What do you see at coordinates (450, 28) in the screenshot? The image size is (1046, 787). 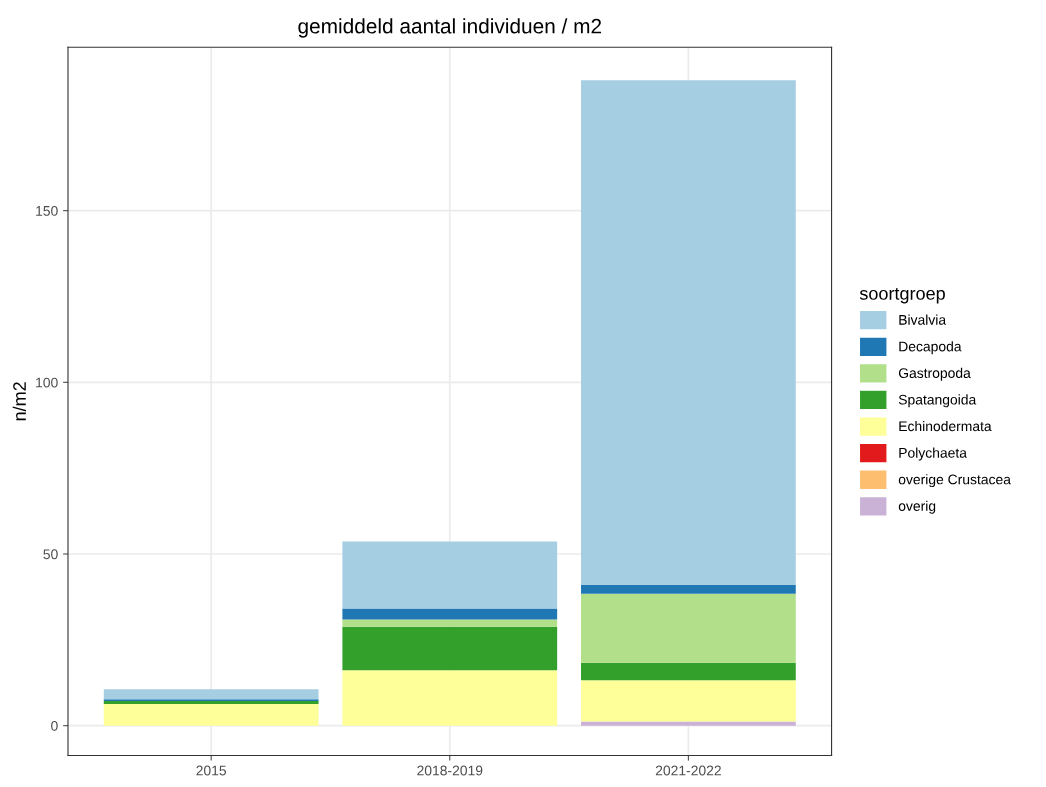 I see `chart-title: gemiddeld aantal individuen / m2` at bounding box center [450, 28].